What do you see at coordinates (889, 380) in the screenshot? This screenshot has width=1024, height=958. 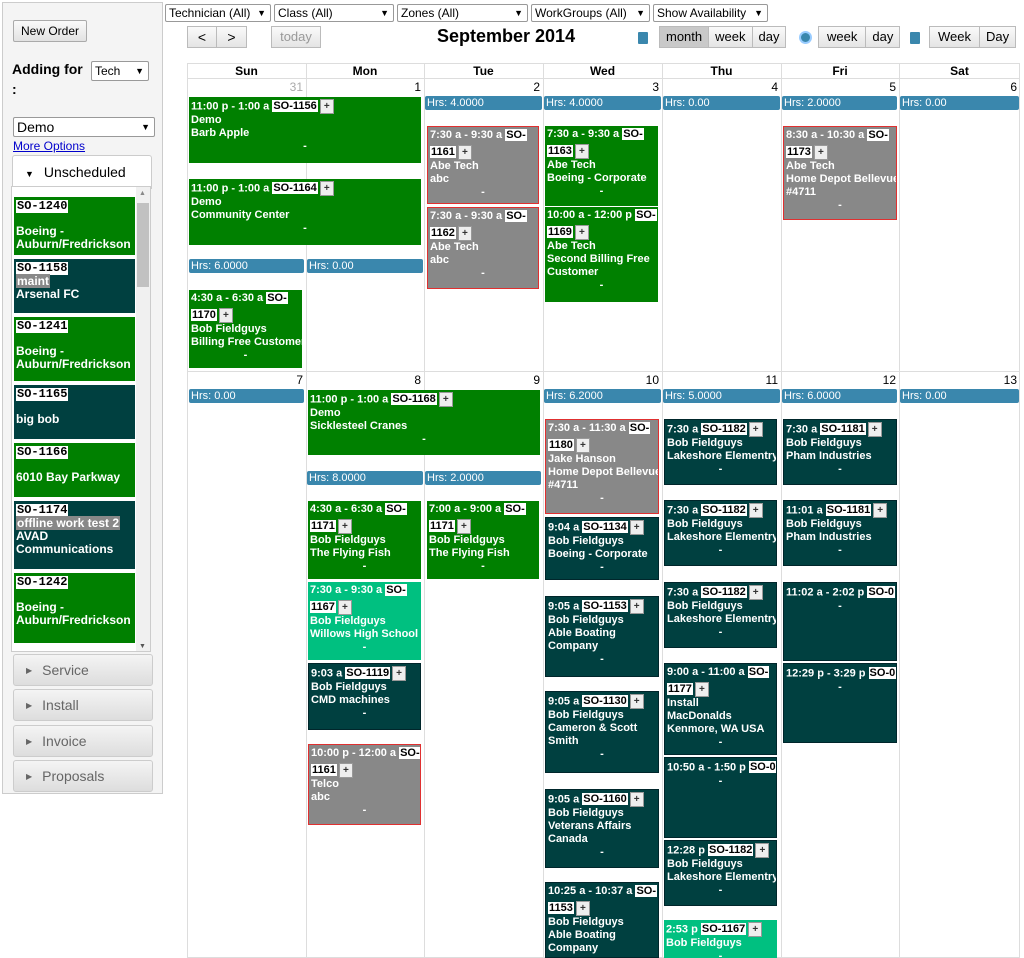 I see `day-number: 12` at bounding box center [889, 380].